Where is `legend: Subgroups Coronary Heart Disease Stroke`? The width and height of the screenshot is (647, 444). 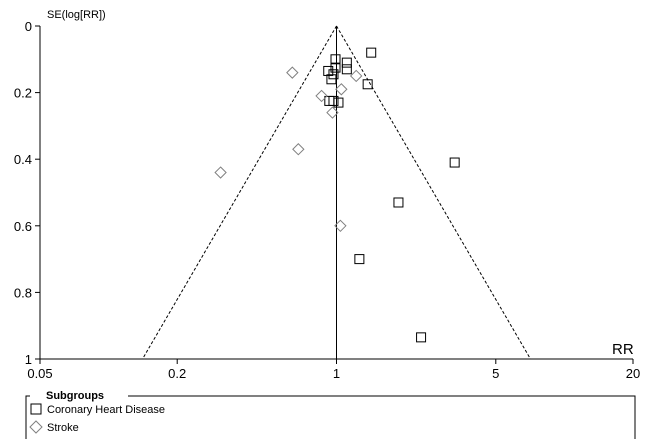 legend: Subgroups Coronary Heart Disease Stroke is located at coordinates (330, 416).